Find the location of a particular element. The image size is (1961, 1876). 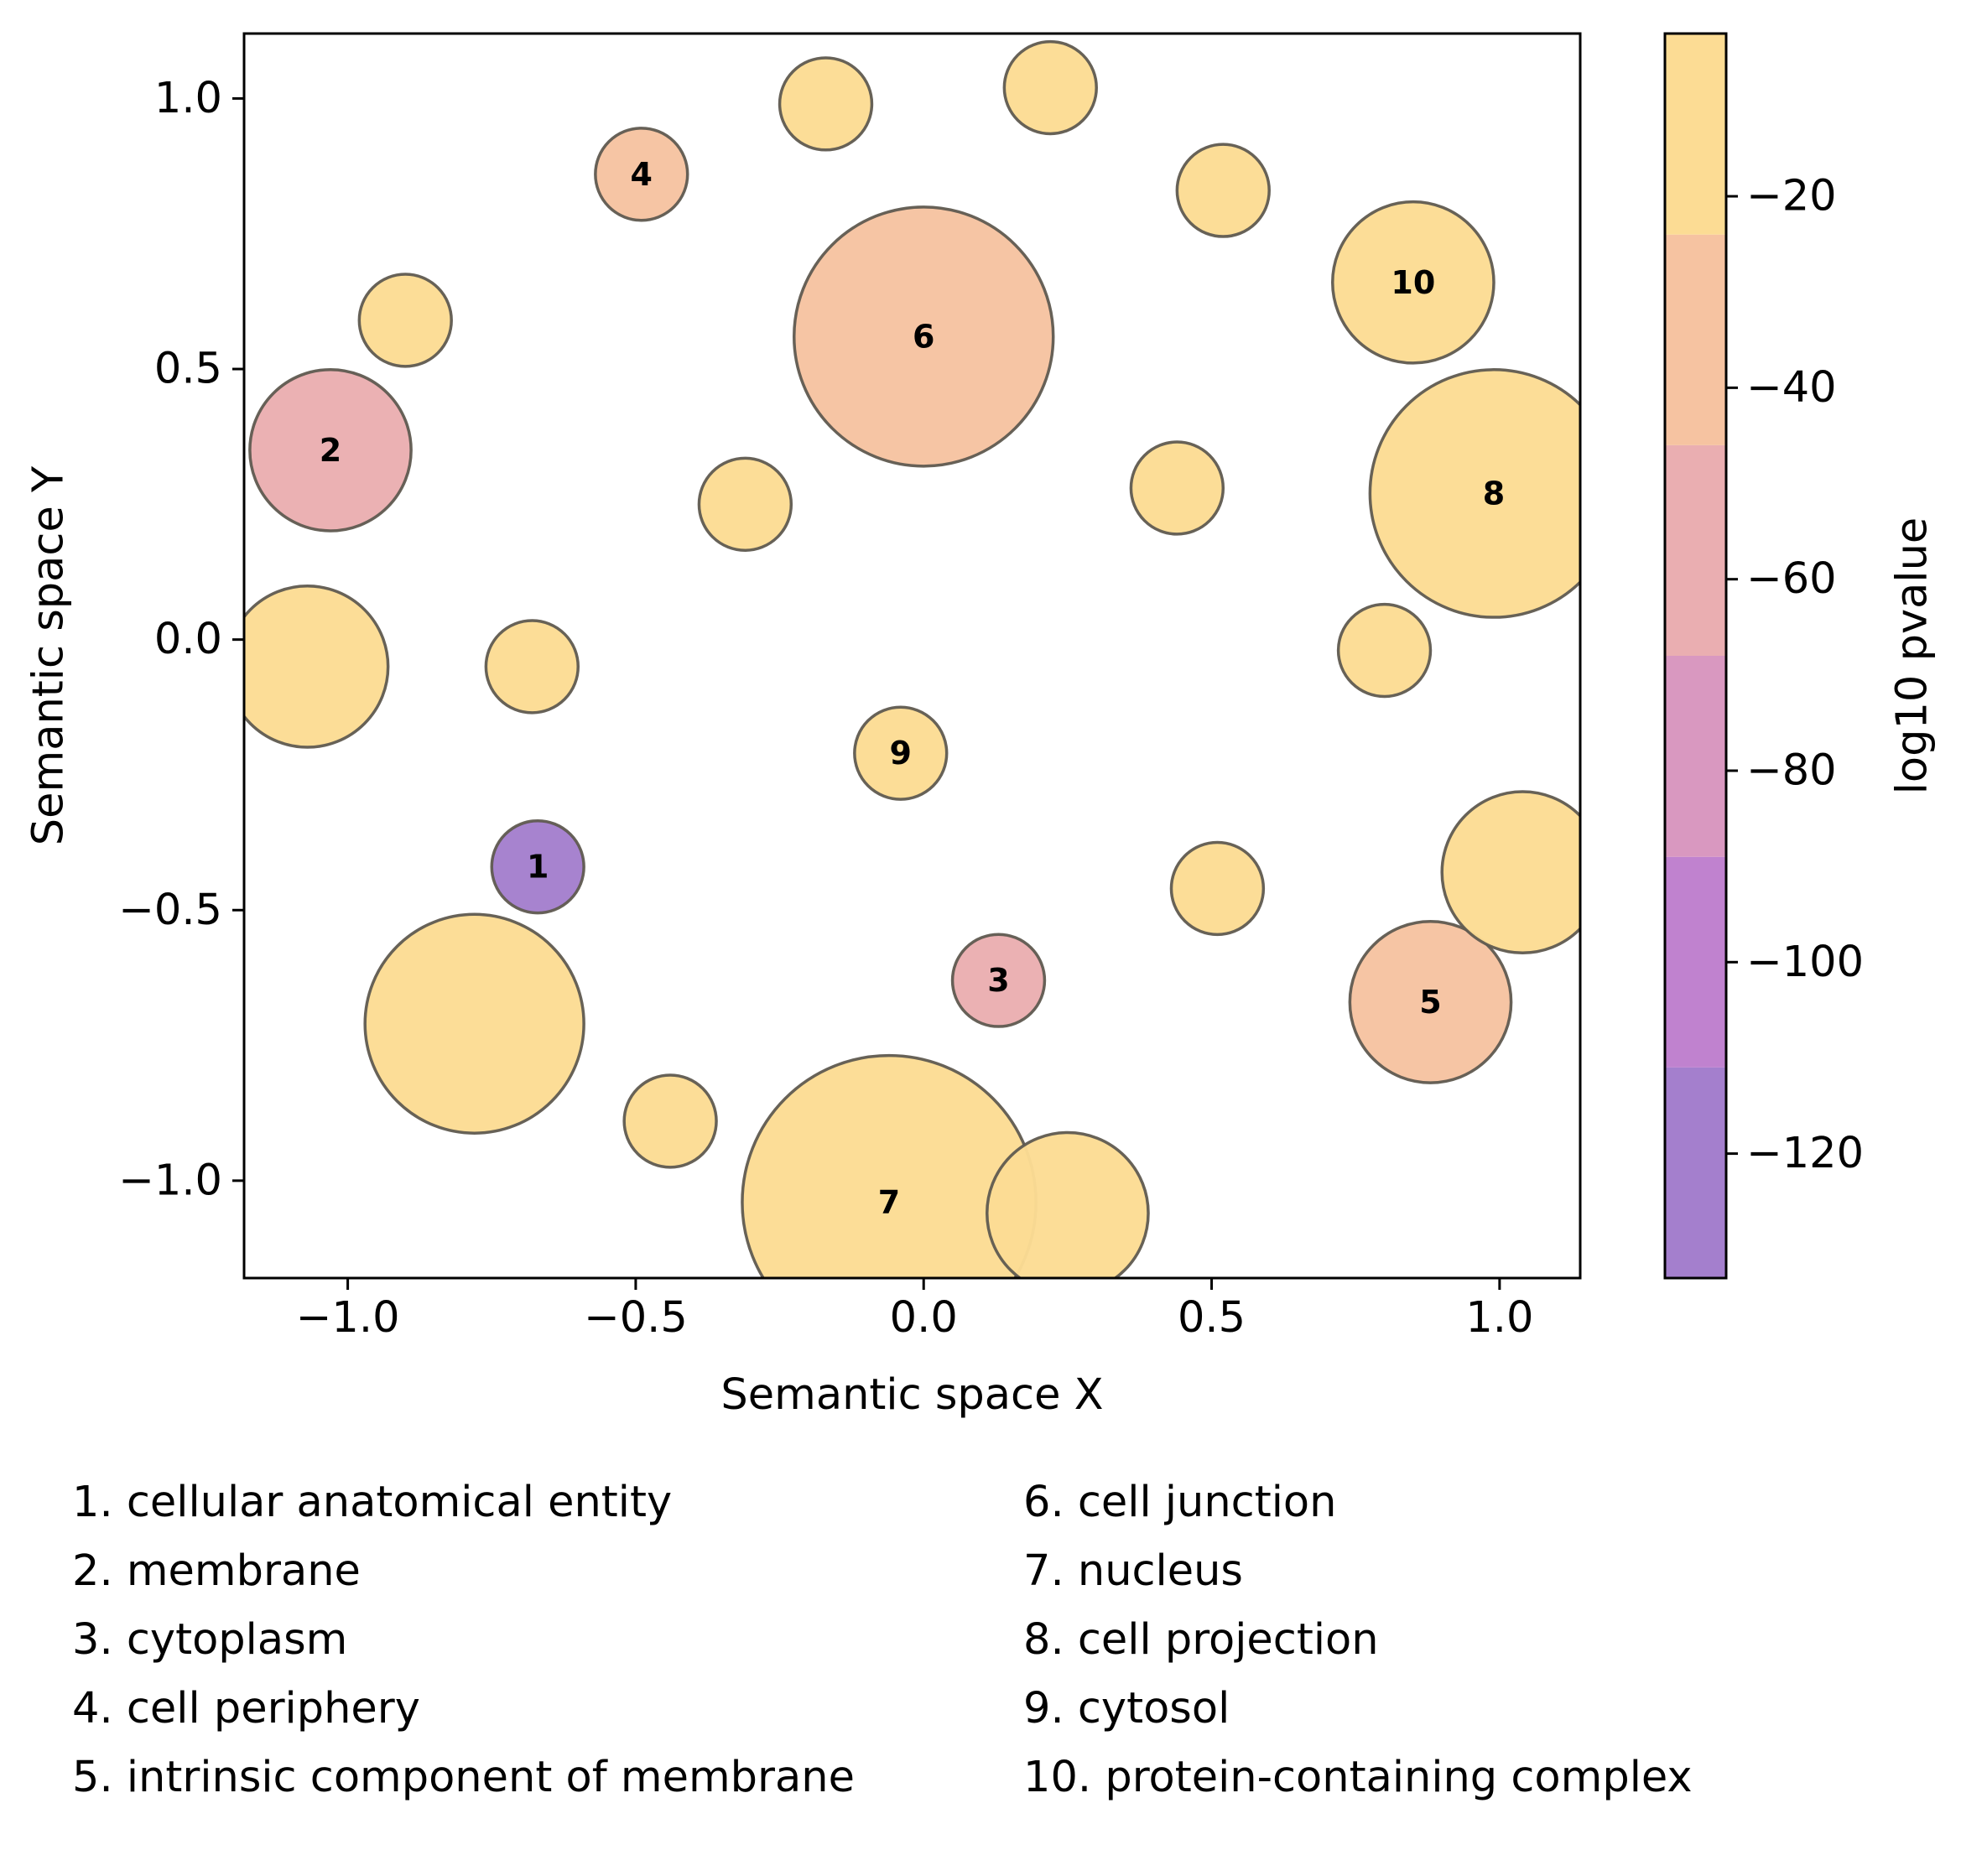

y-tick-label: −1.0 is located at coordinates (170, 1180).